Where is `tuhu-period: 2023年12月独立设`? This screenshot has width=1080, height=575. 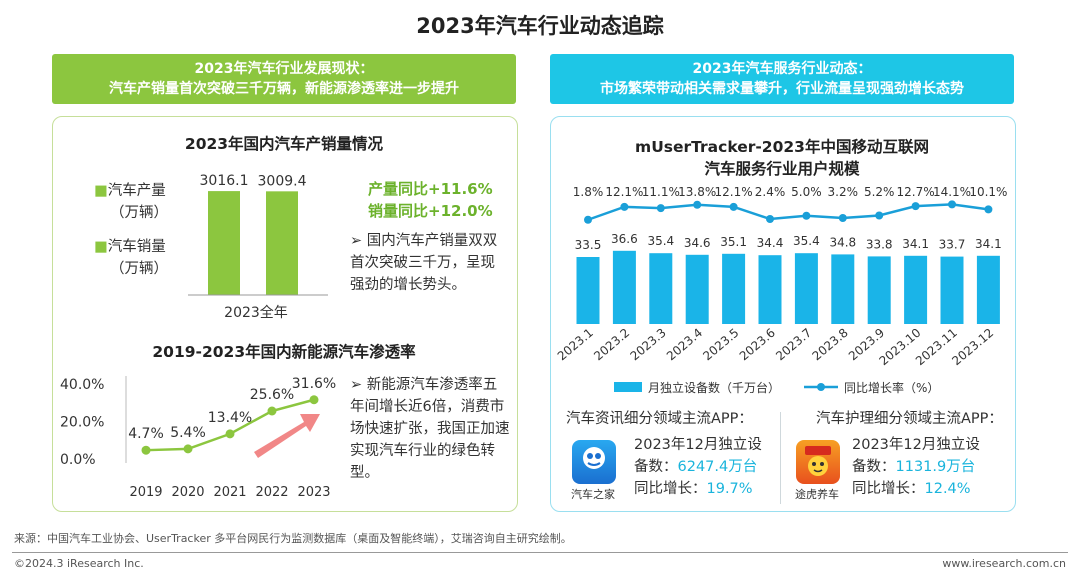 tuhu-period: 2023年12月独立设 is located at coordinates (916, 445).